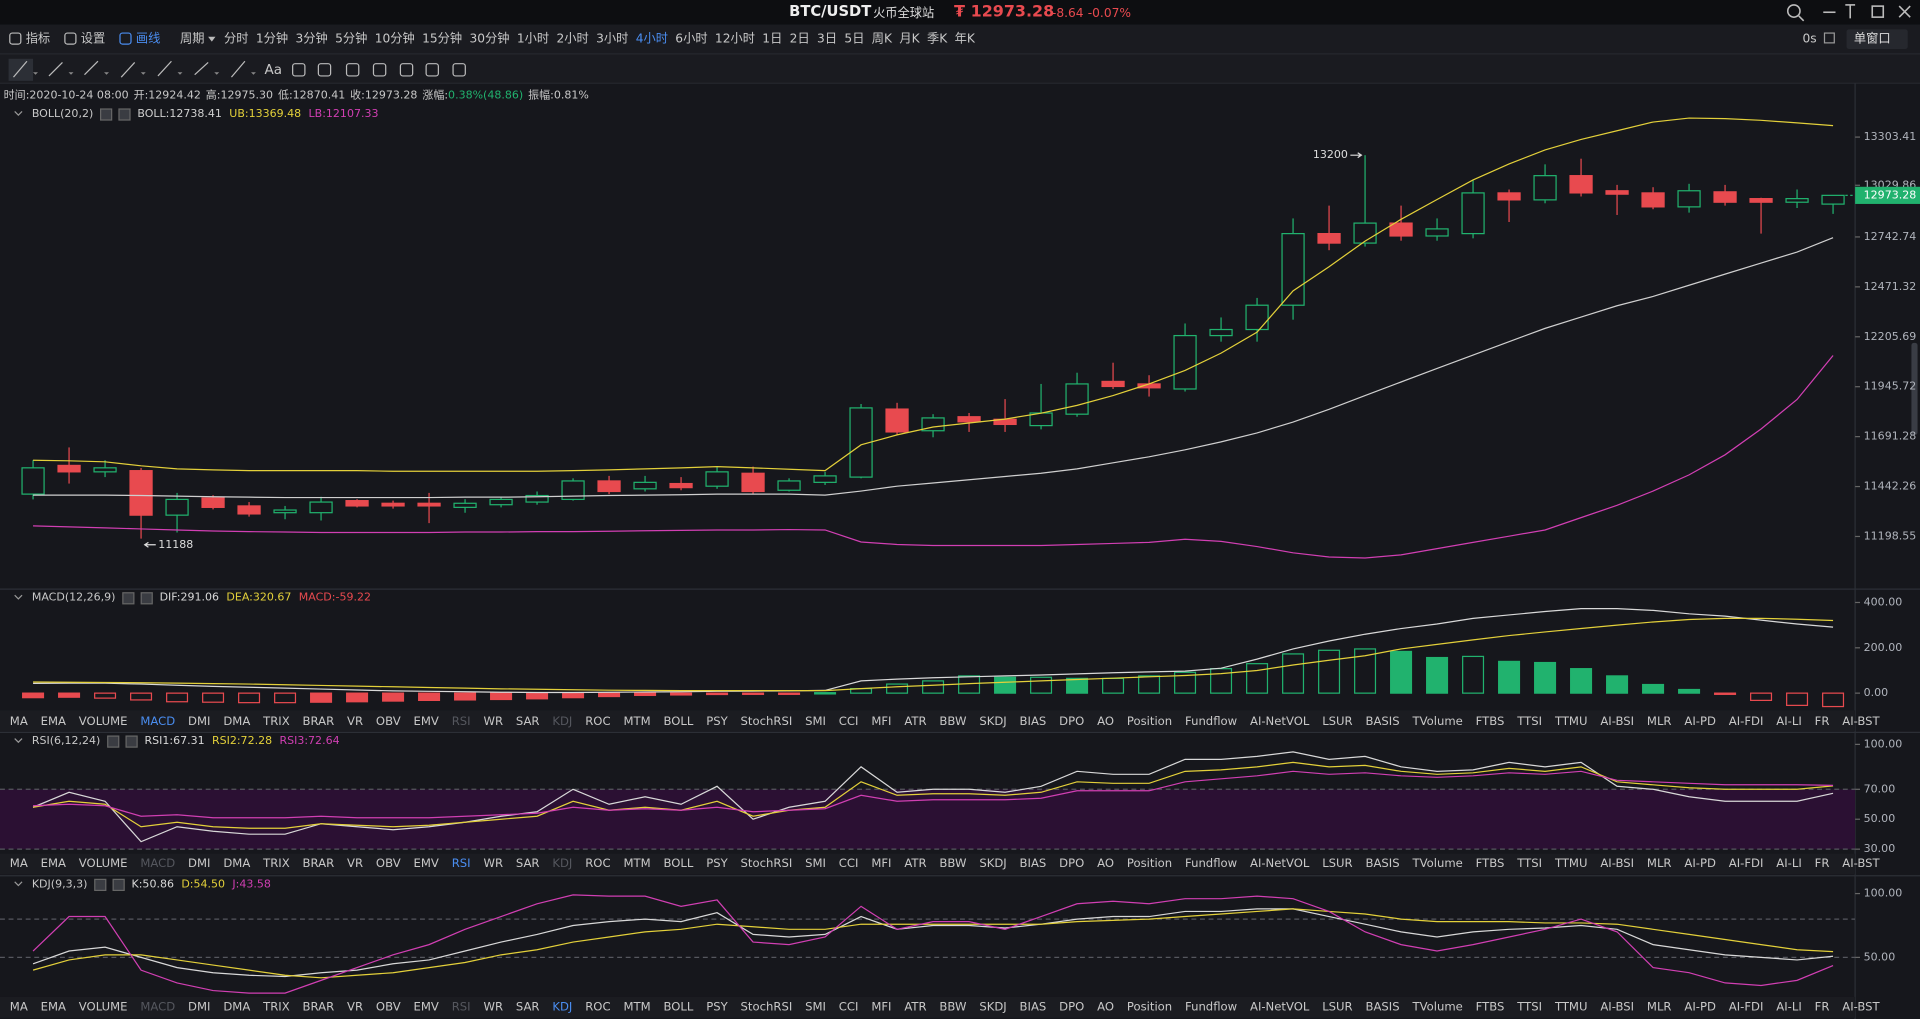 Image resolution: width=1920 pixels, height=1019 pixels. Describe the element at coordinates (597, 721) in the screenshot. I see `indicator-tab: ROC` at that location.